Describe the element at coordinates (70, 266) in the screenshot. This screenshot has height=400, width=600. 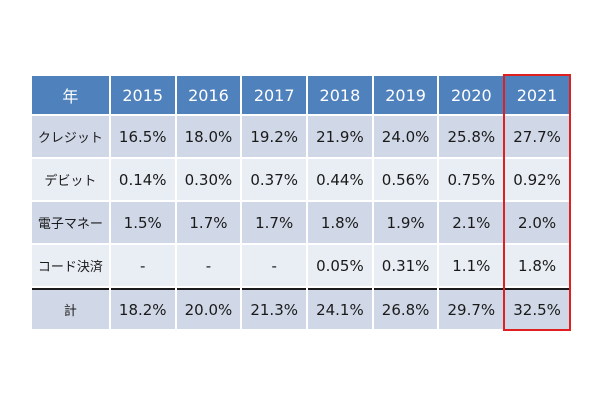
I see `row-label-cell: コード決済` at that location.